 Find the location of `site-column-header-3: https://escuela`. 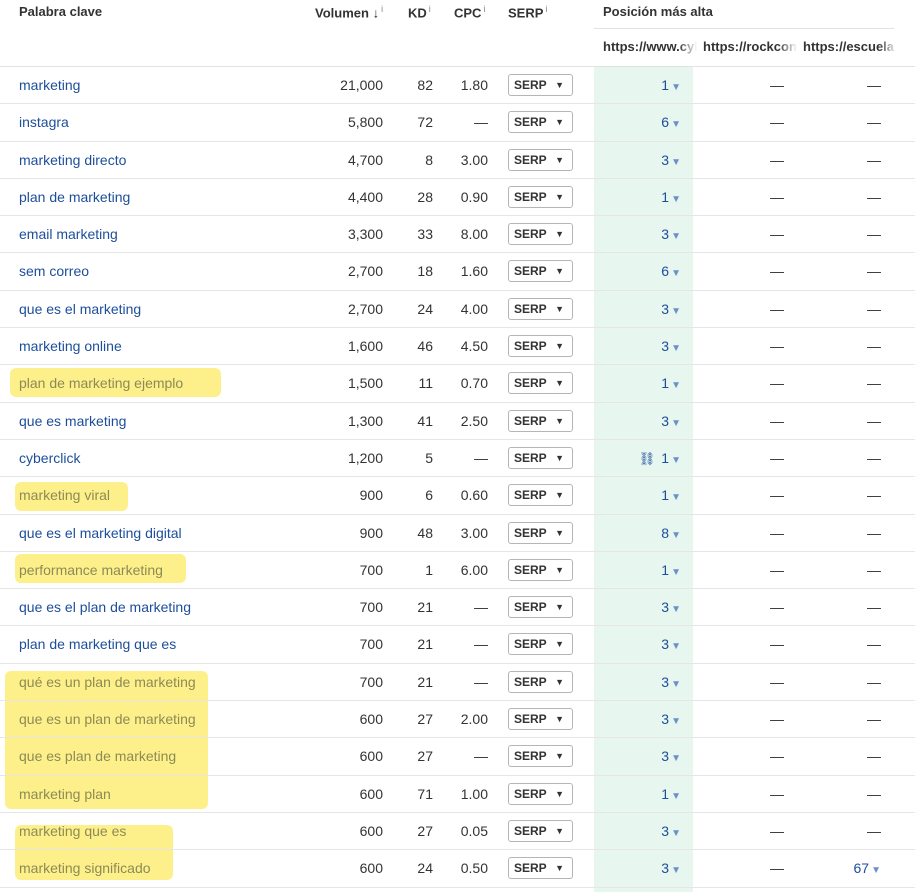

site-column-header-3: https://escuela is located at coordinates (849, 46).